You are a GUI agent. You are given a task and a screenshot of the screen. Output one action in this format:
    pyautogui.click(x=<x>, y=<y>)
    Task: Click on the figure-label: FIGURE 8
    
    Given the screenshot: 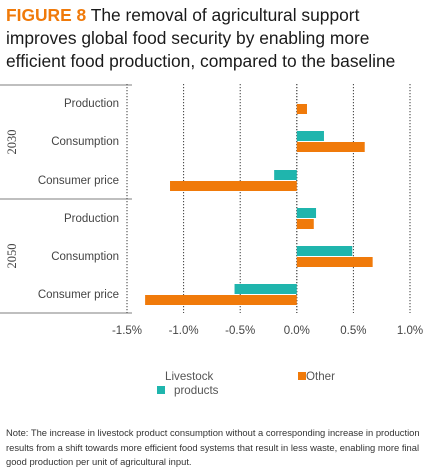 What is the action you would take?
    pyautogui.click(x=46, y=15)
    